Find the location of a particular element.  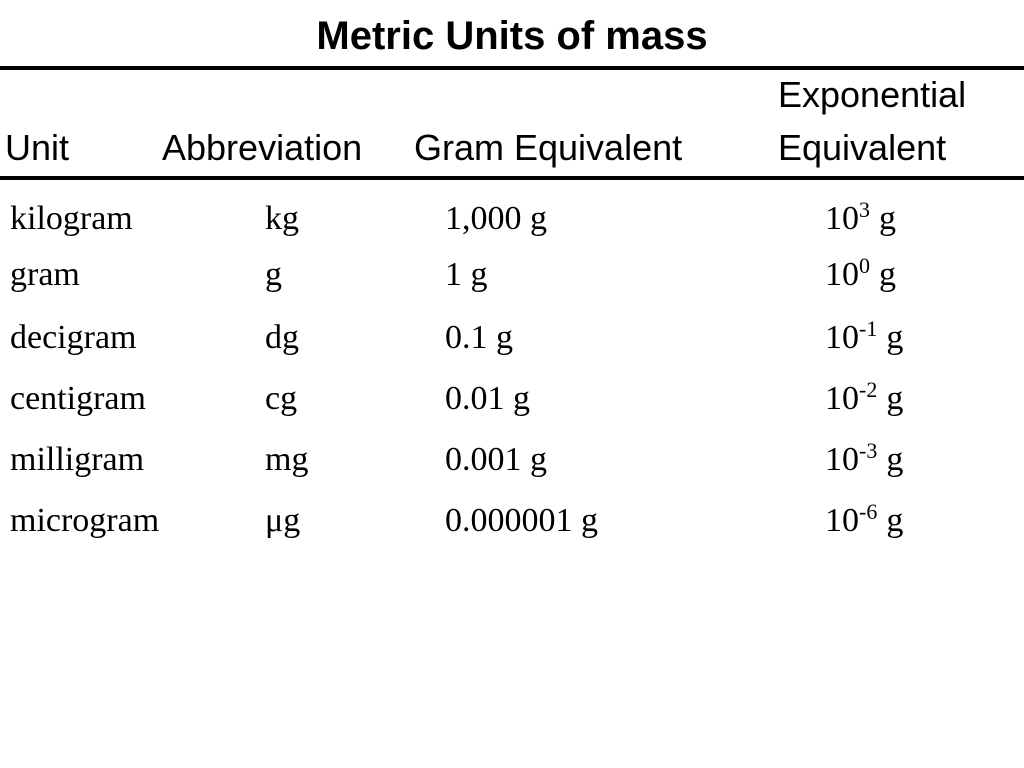

table-cell: 100 g is located at coordinates (860, 273).